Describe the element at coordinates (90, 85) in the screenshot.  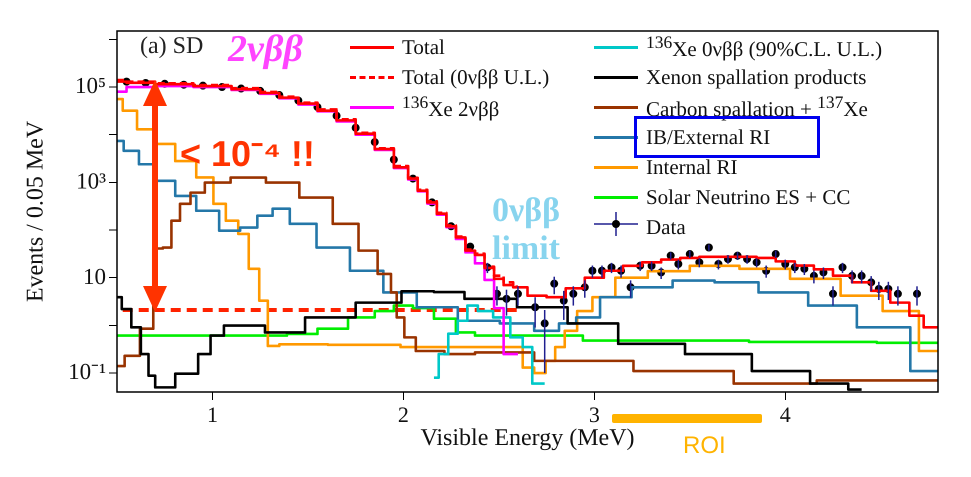
I see `y-tick-label: 10⁵` at that location.